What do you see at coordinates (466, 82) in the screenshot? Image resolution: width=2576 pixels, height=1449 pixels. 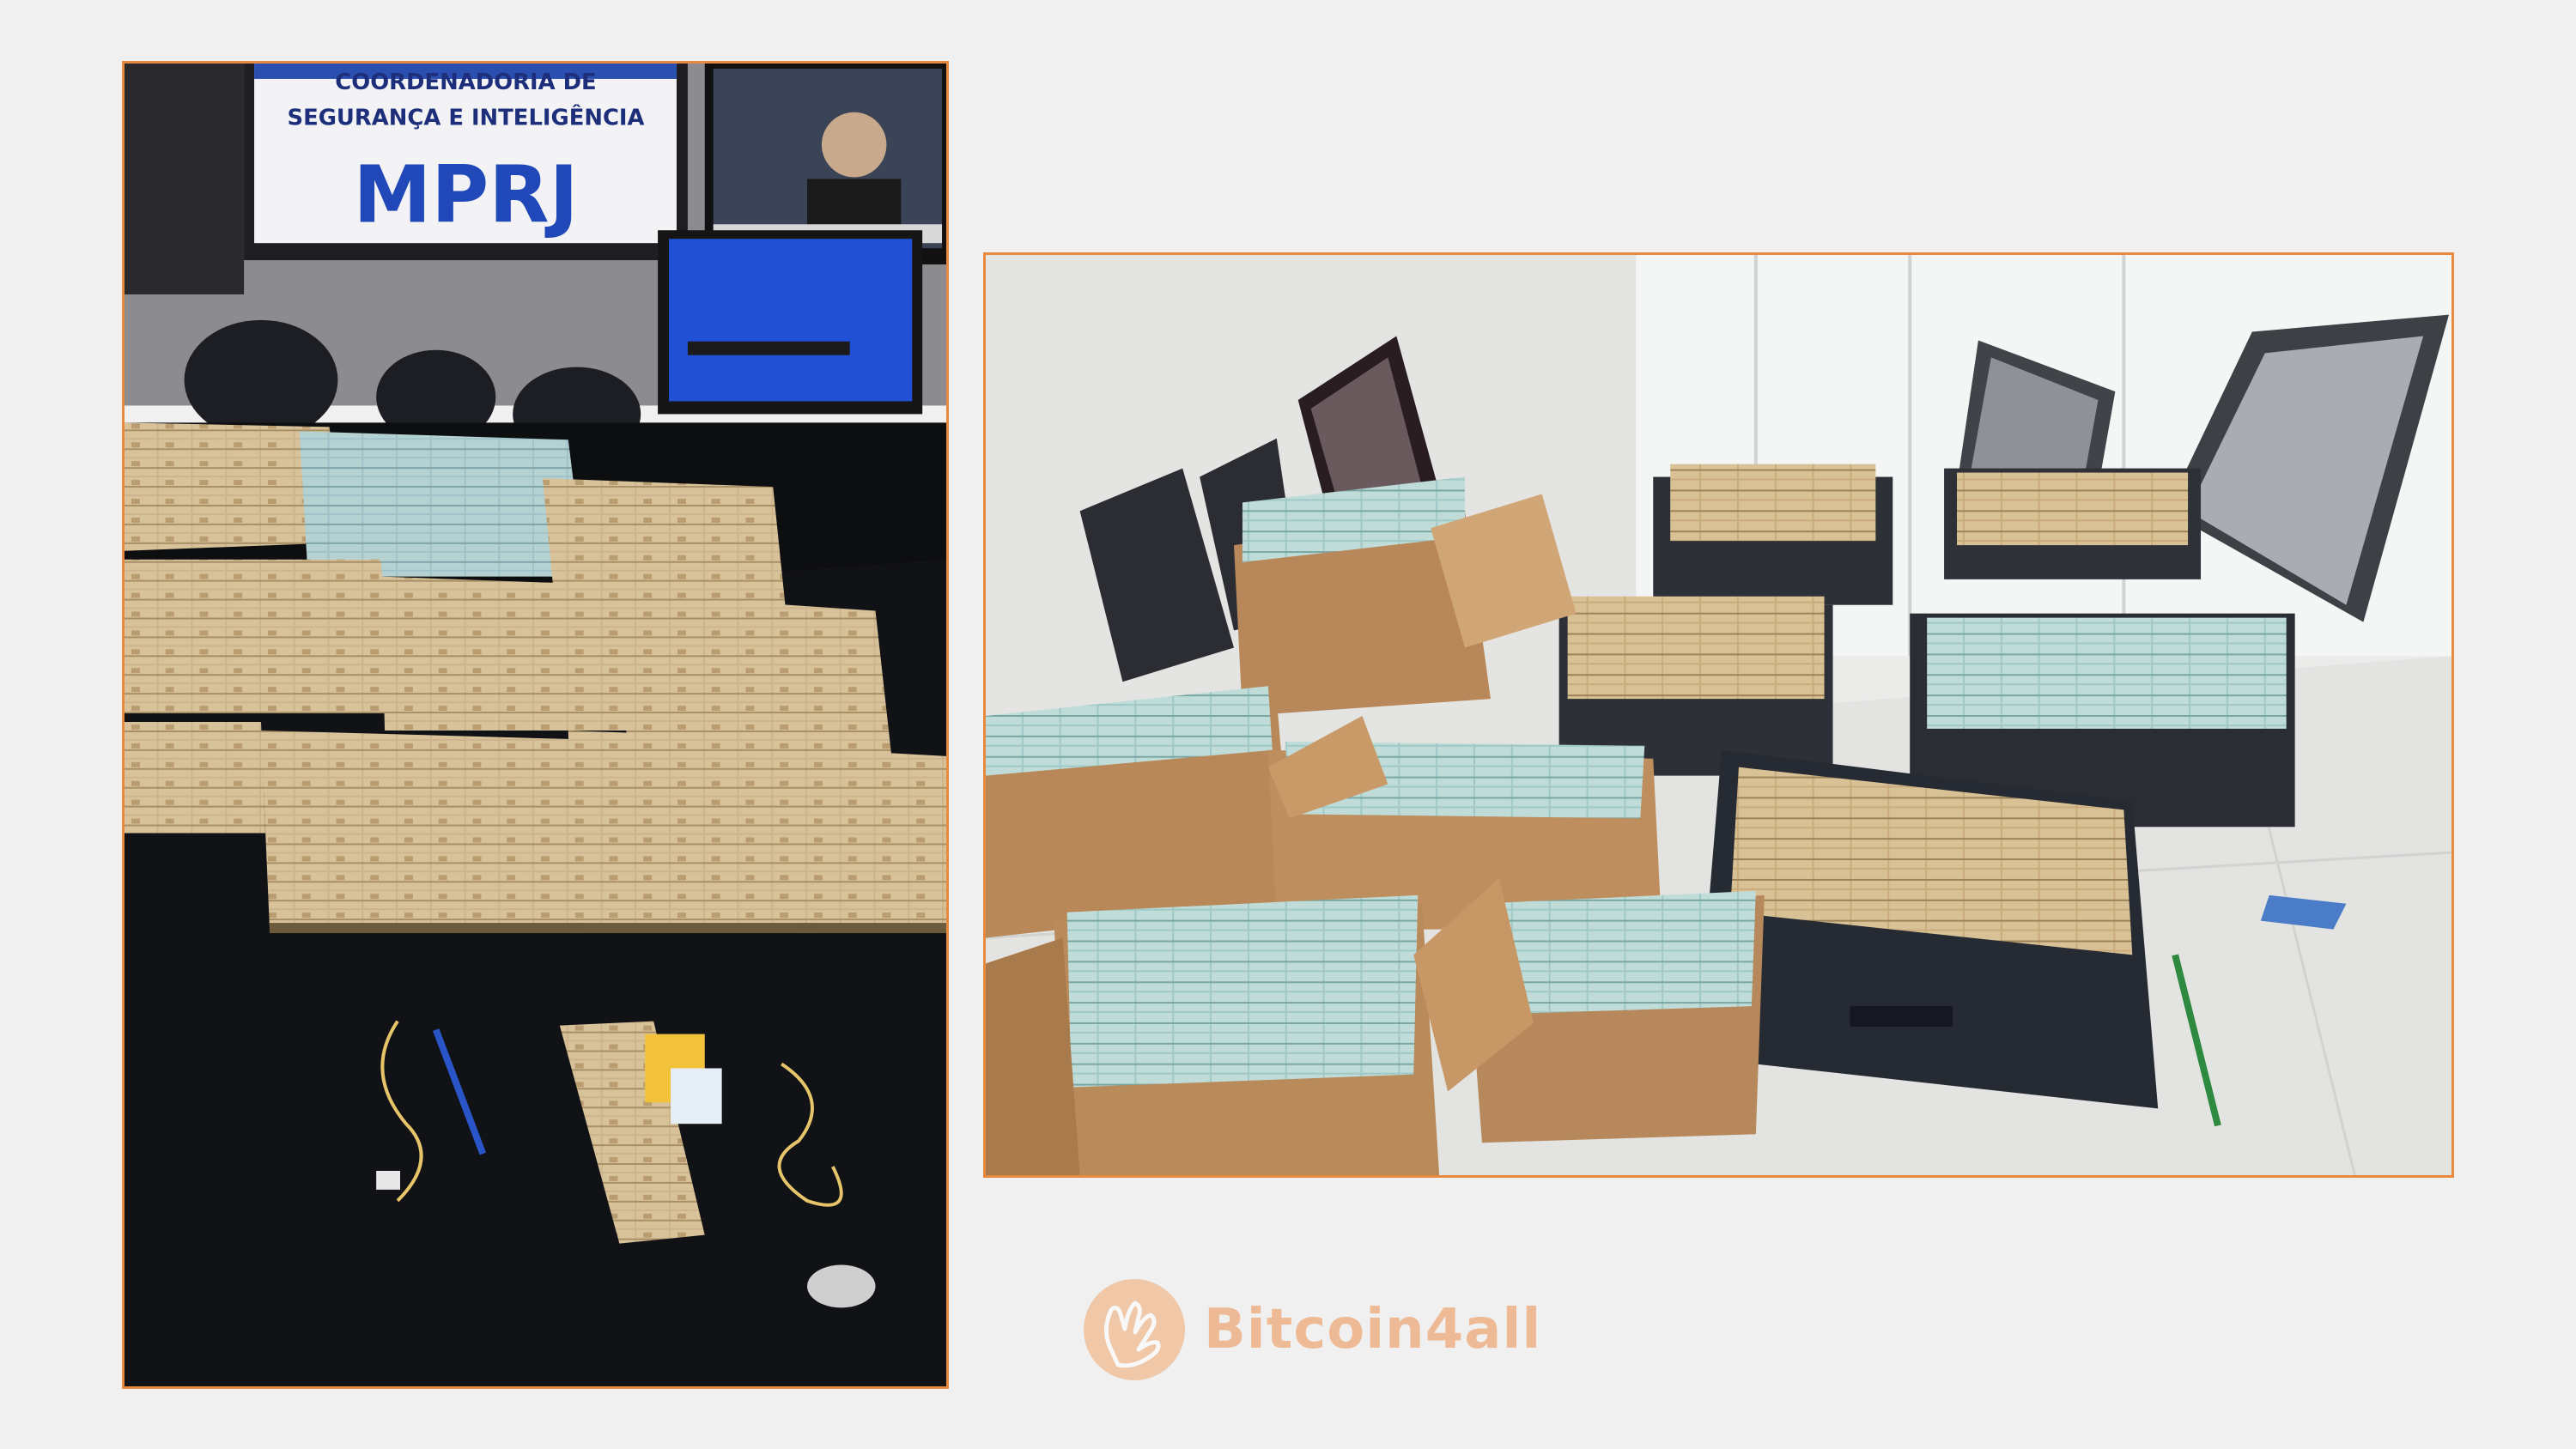 I see `screen-text-1: COORDENADORIA DE` at bounding box center [466, 82].